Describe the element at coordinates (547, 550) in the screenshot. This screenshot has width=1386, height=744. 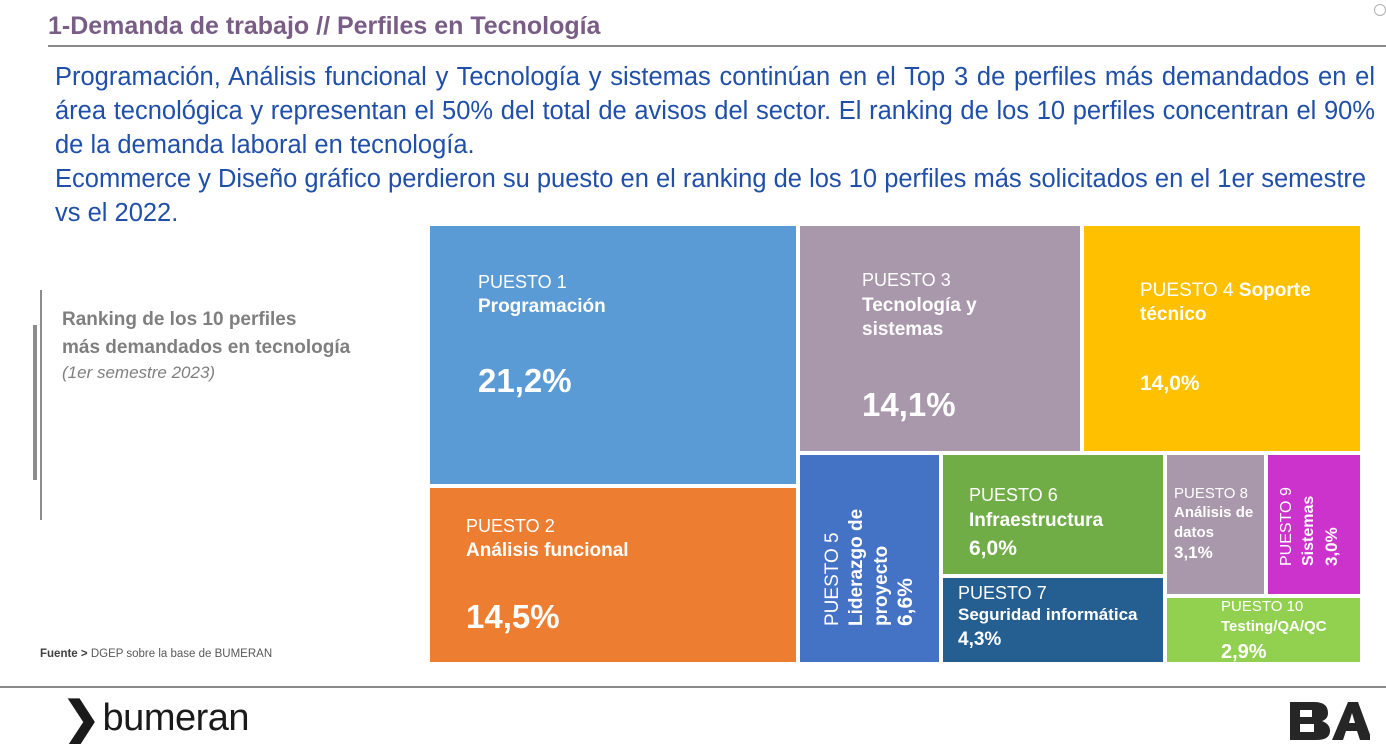
I see `tile-2-name: Análisis funcional` at that location.